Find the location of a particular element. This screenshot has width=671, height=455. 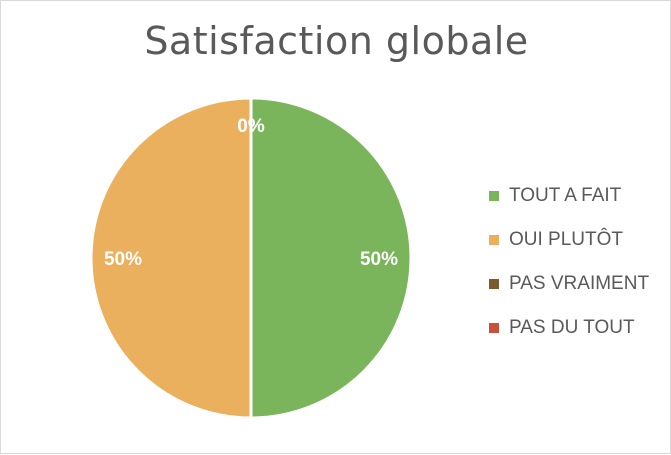

legend-label-pas-du-tout: PAS DU TOUT is located at coordinates (572, 327).